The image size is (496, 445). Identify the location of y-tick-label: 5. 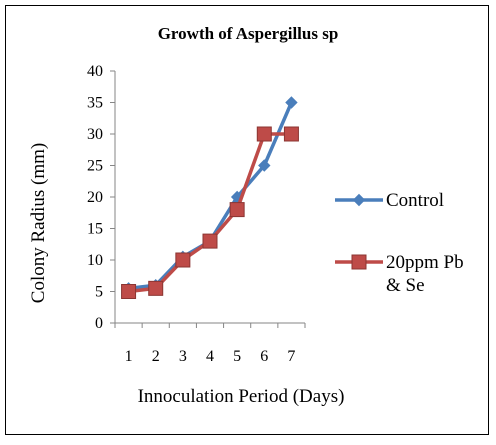
(99, 292).